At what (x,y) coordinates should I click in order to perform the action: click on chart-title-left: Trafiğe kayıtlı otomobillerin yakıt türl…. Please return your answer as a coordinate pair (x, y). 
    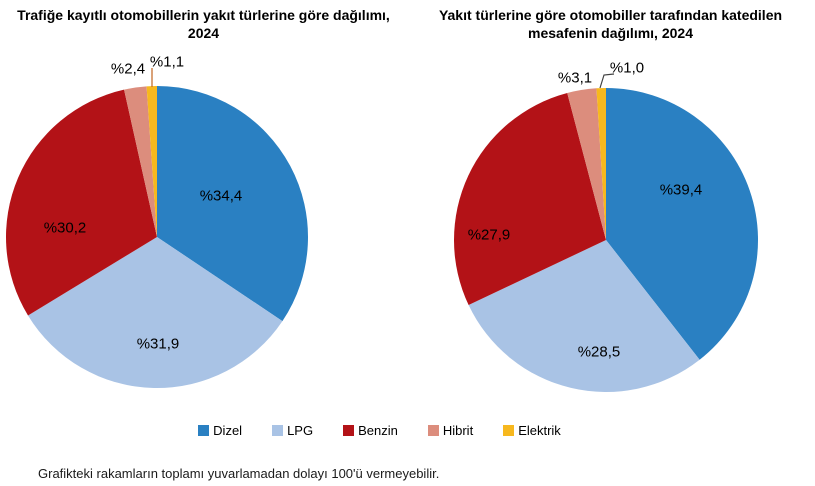
    Looking at the image, I should click on (203, 24).